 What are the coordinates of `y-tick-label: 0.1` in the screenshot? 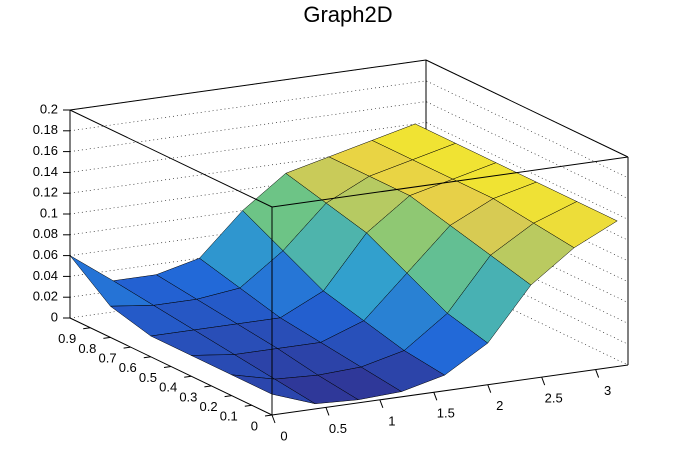 It's located at (229, 416).